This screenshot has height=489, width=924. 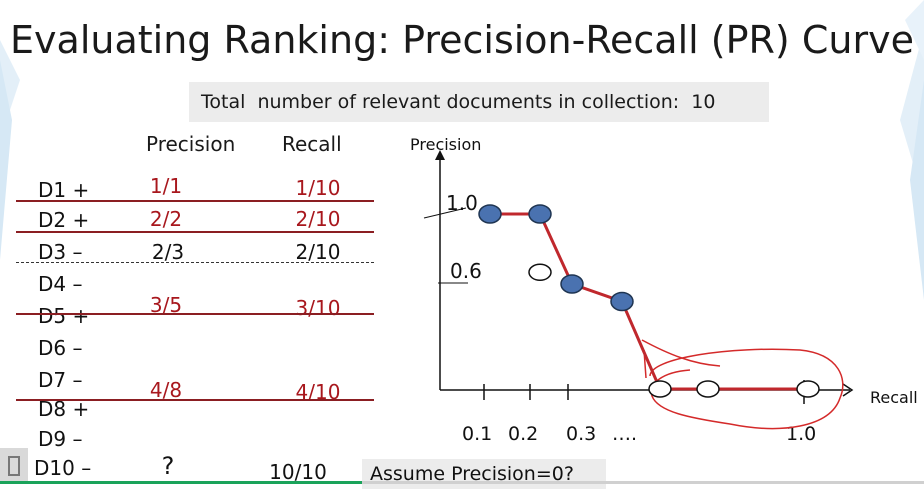 What do you see at coordinates (166, 186) in the screenshot?
I see `precision-d1: 1/1` at bounding box center [166, 186].